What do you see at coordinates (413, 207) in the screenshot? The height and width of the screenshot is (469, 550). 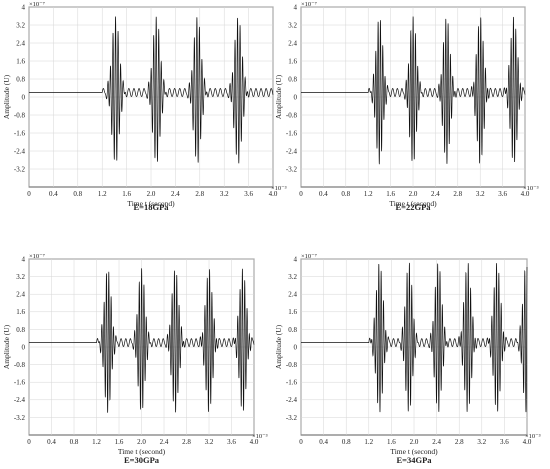 I see `panel-caption: E=22GPa` at bounding box center [413, 207].